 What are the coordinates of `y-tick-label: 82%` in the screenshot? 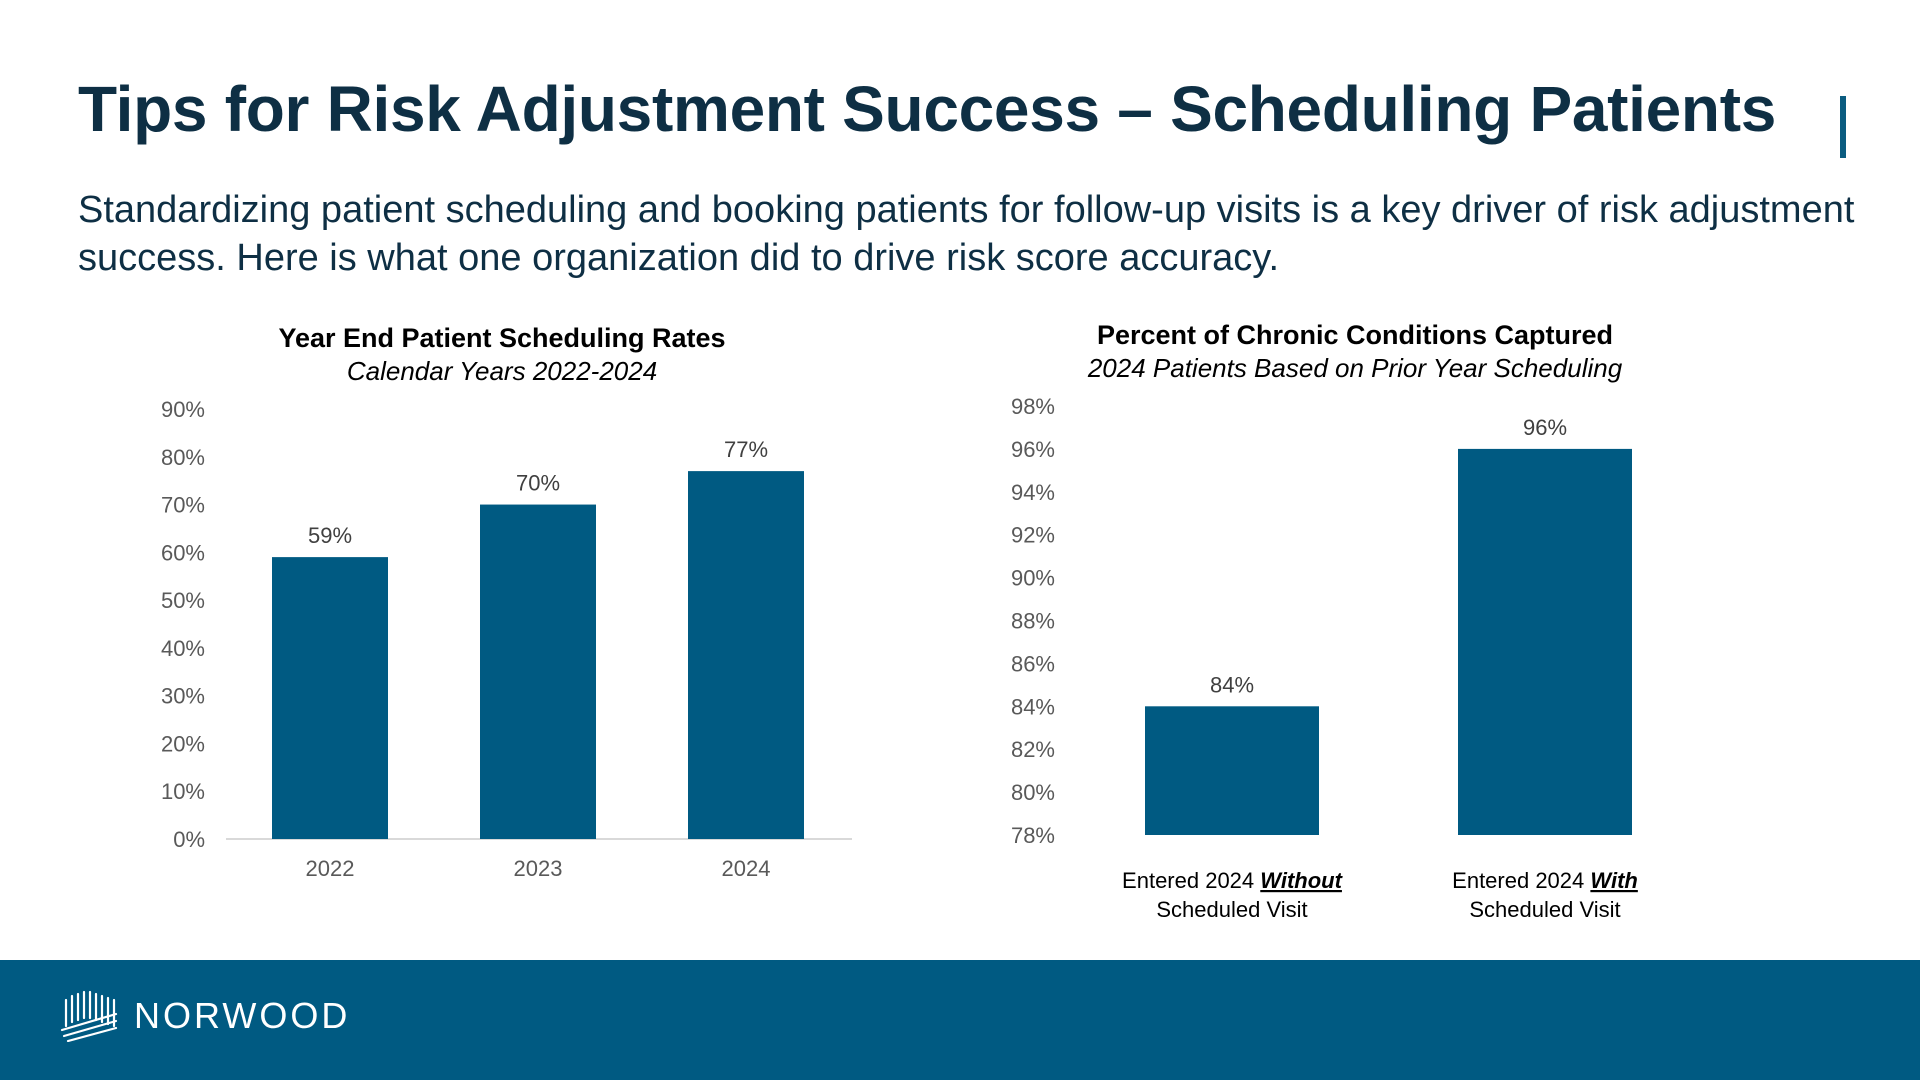 It's located at (1033, 749).